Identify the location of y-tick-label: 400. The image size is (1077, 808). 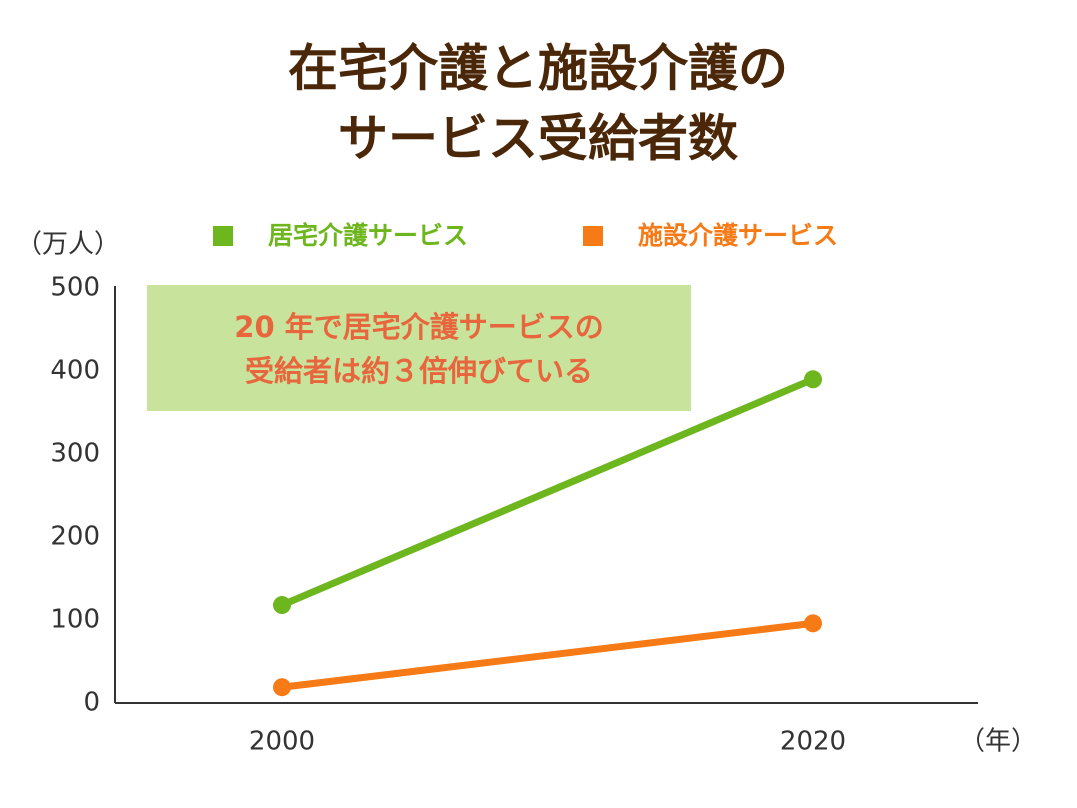
(75, 371).